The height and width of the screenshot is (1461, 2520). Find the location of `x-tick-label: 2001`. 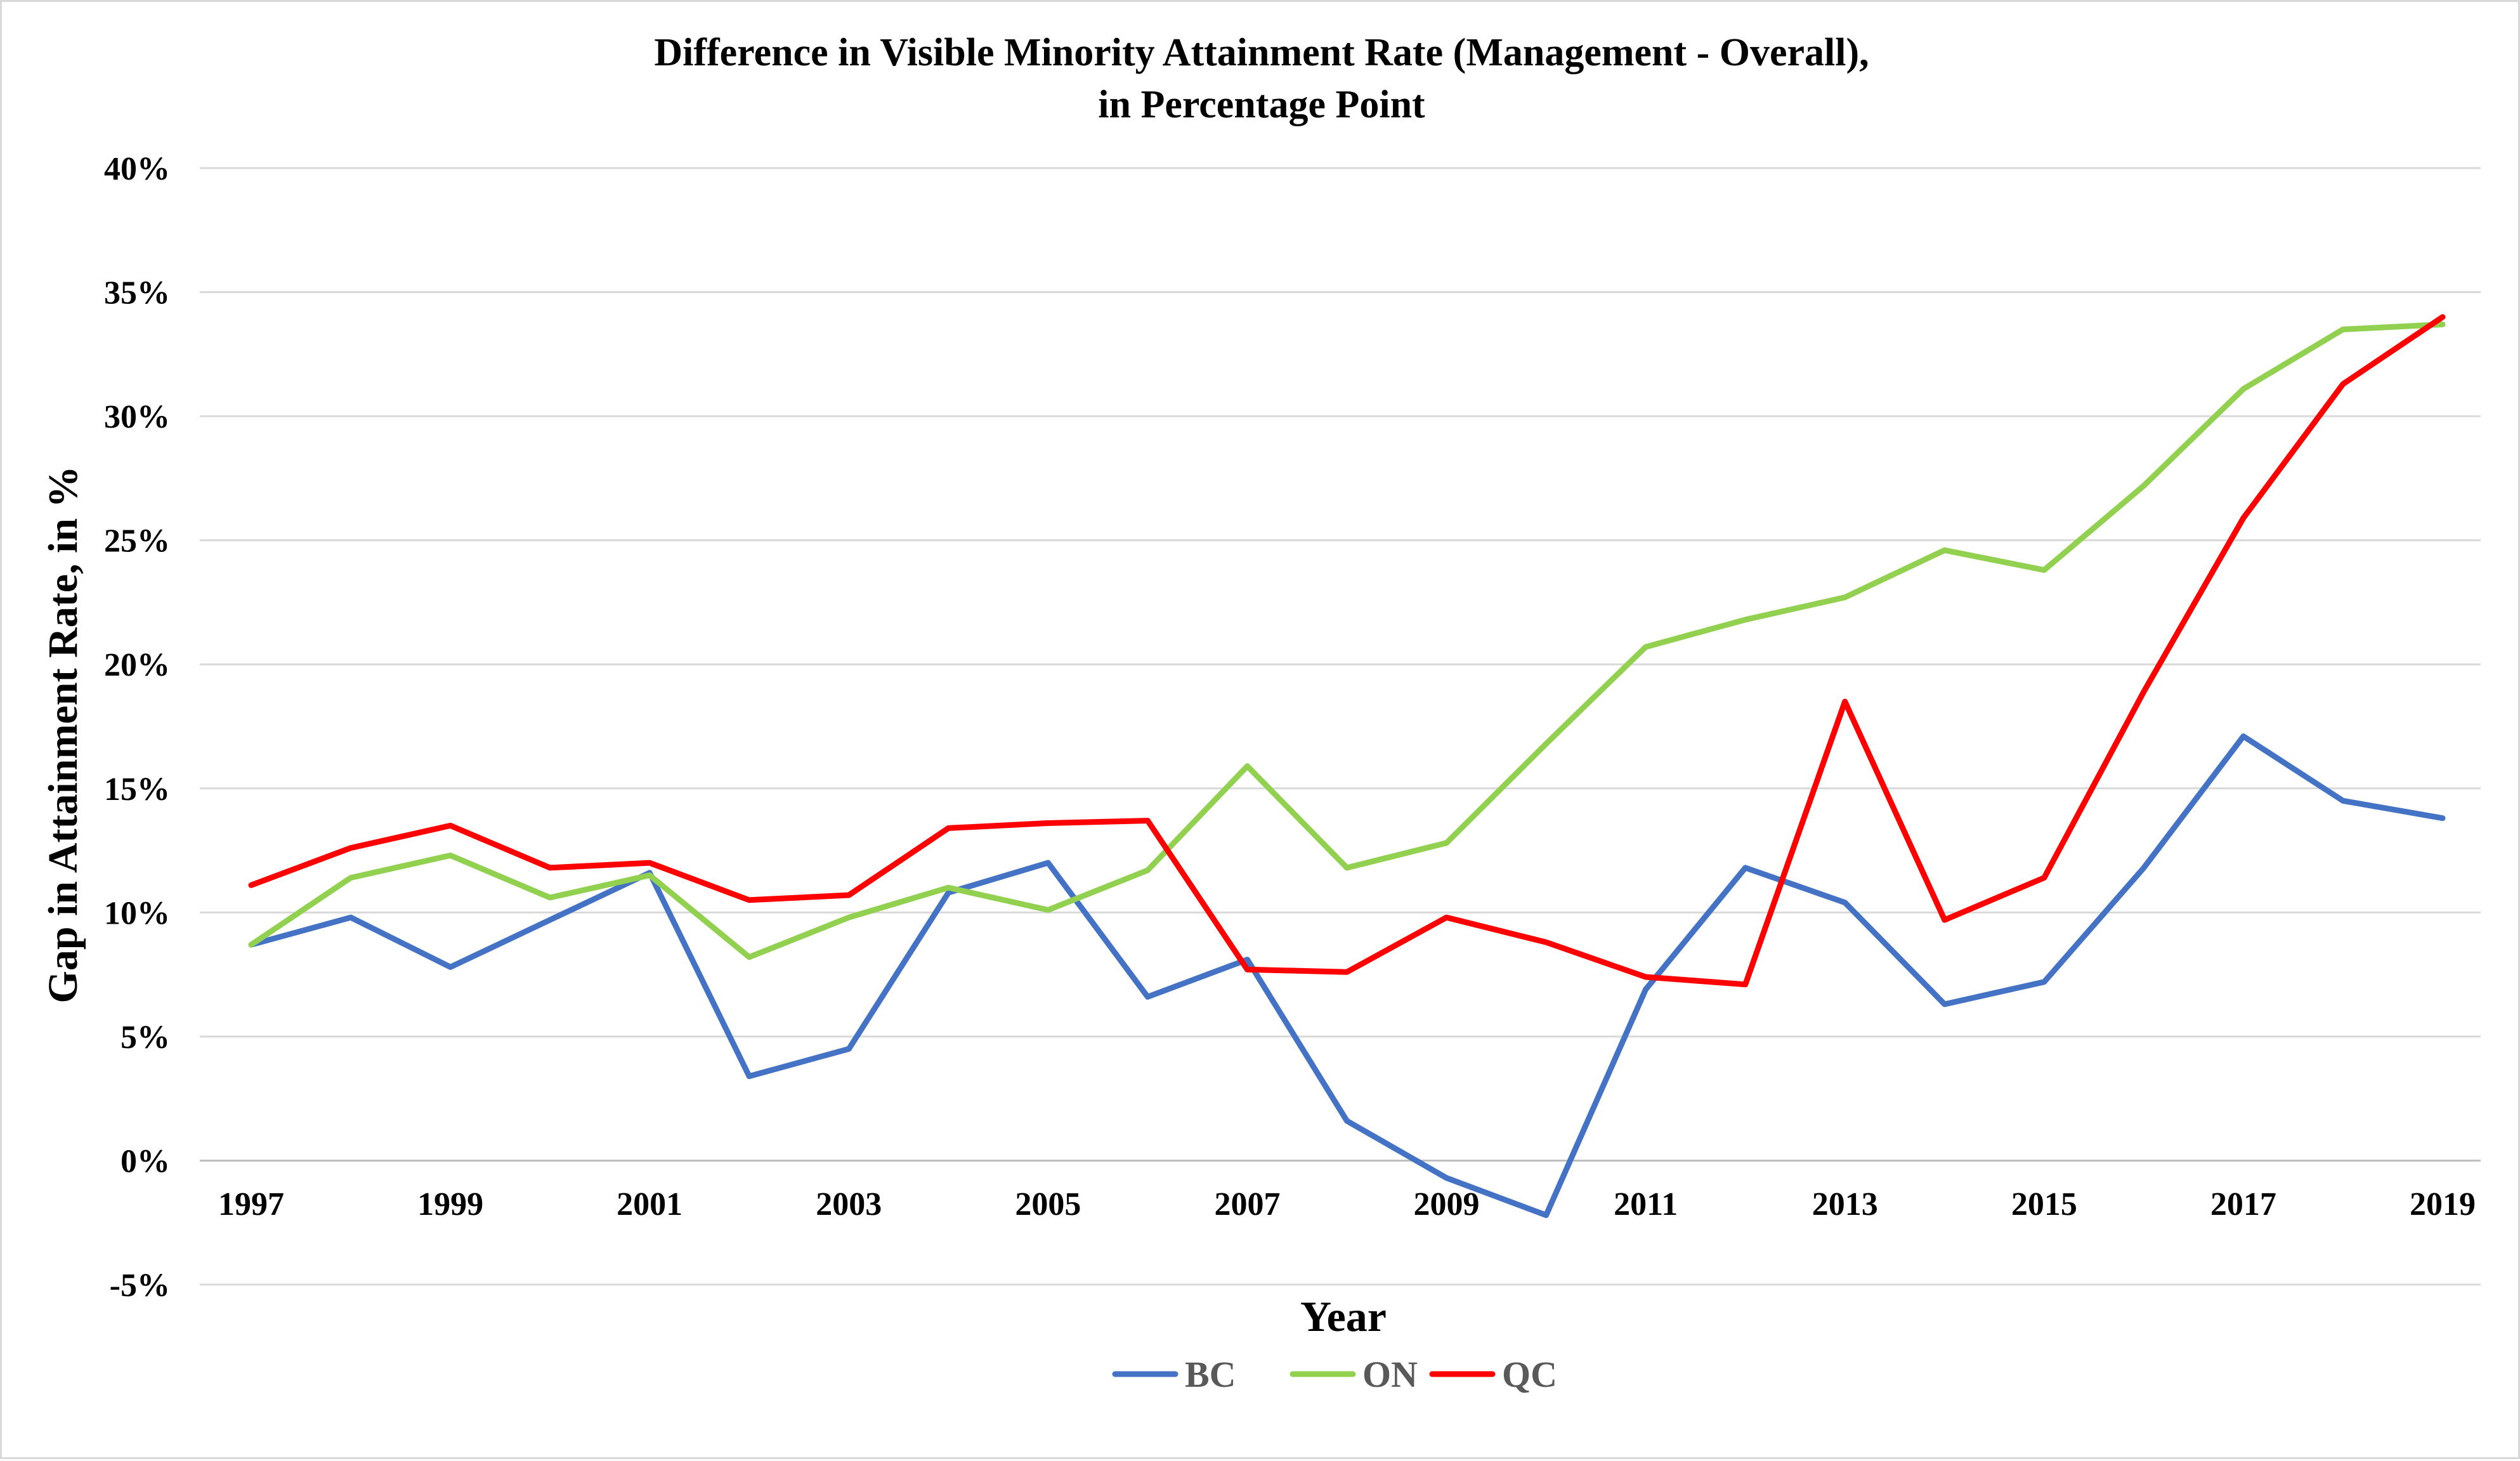

x-tick-label: 2001 is located at coordinates (649, 1204).